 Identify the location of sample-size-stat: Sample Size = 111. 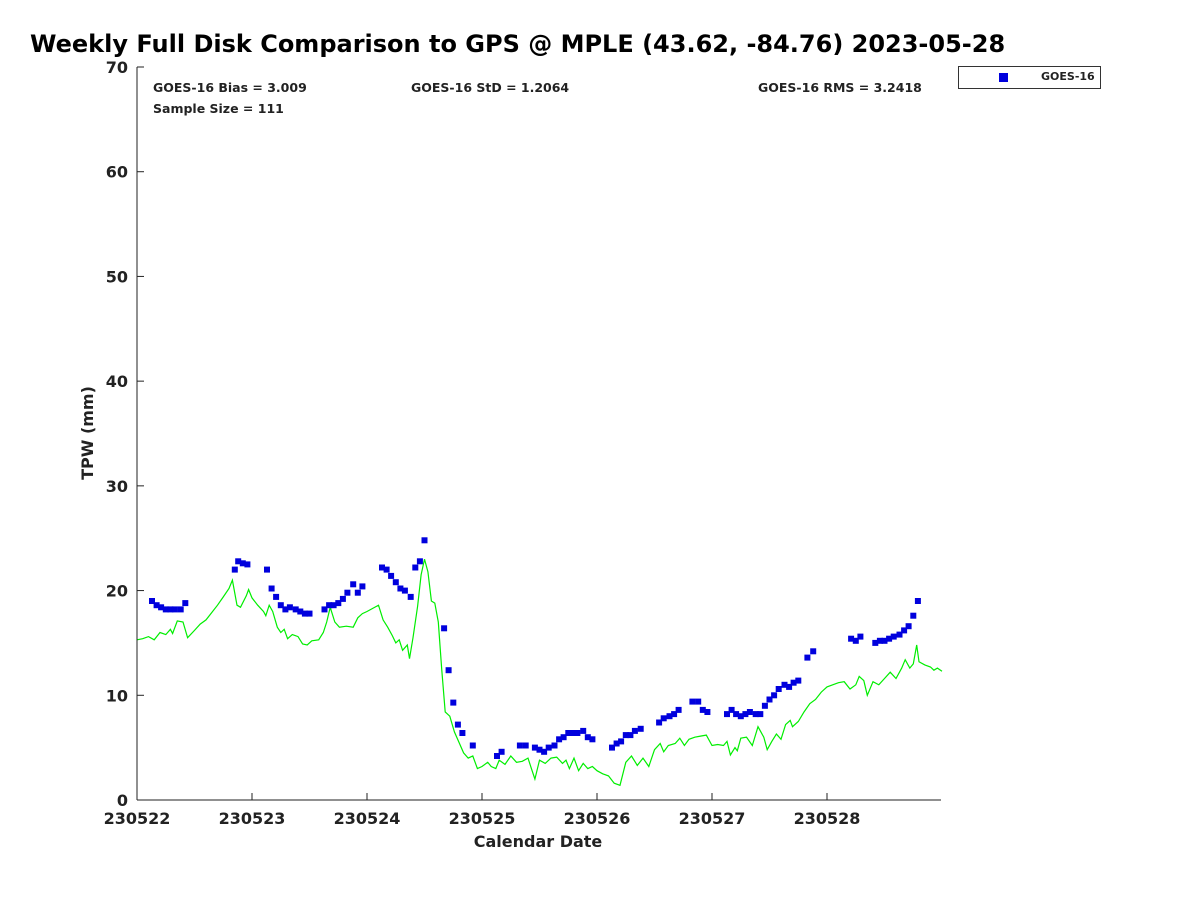
(218, 108).